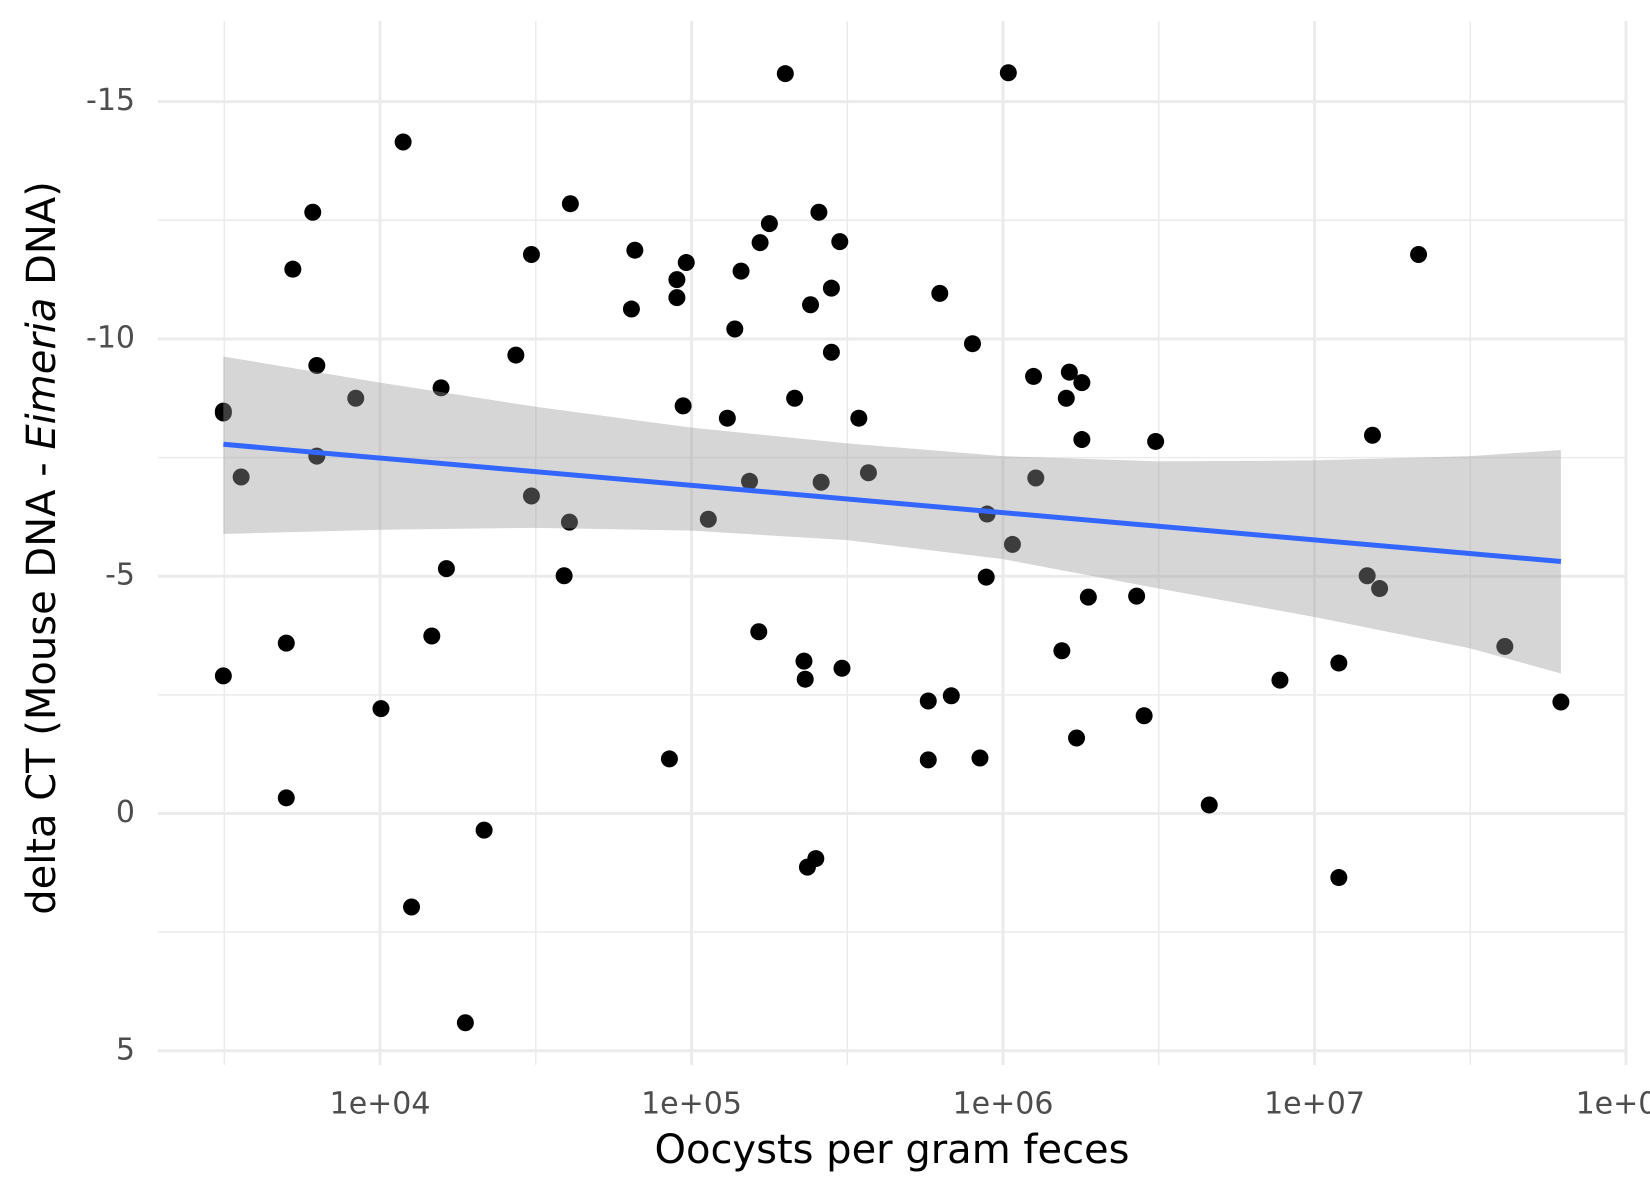 This screenshot has height=1200, width=1650. Describe the element at coordinates (891, 1150) in the screenshot. I see `x-axis-title: Oocysts per gram feces` at that location.